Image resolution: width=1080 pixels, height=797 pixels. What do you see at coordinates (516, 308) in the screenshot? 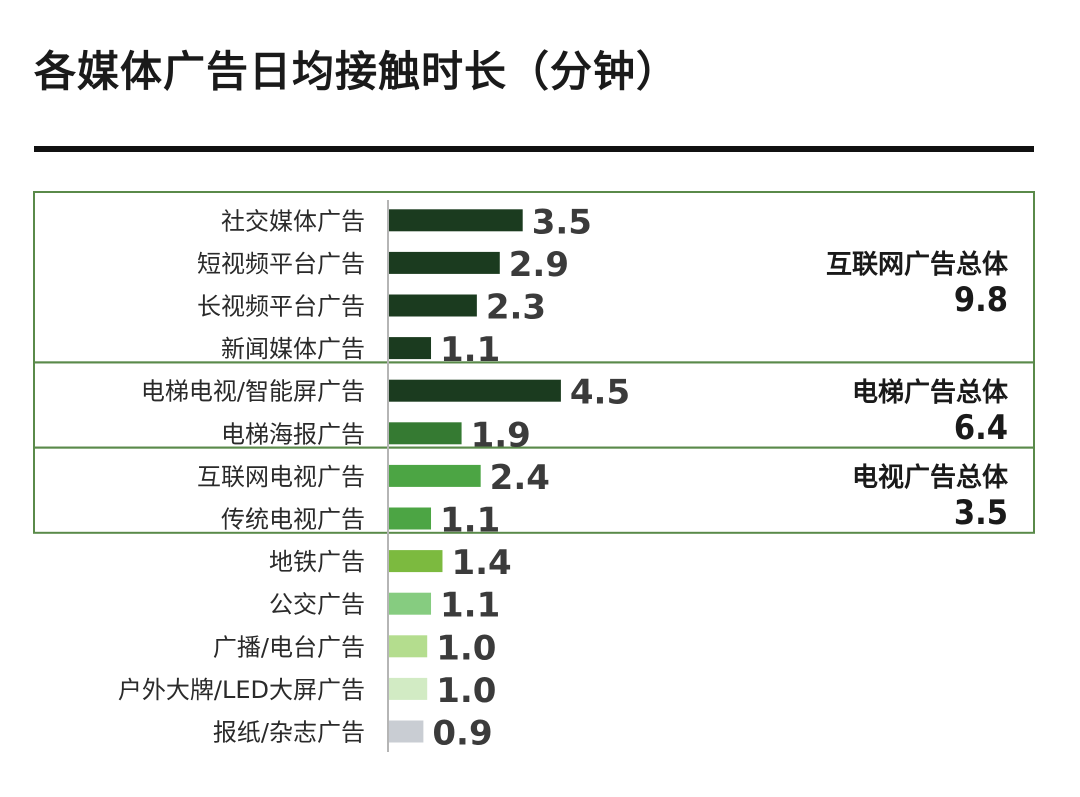
I see `value-label: 2.3` at bounding box center [516, 308].